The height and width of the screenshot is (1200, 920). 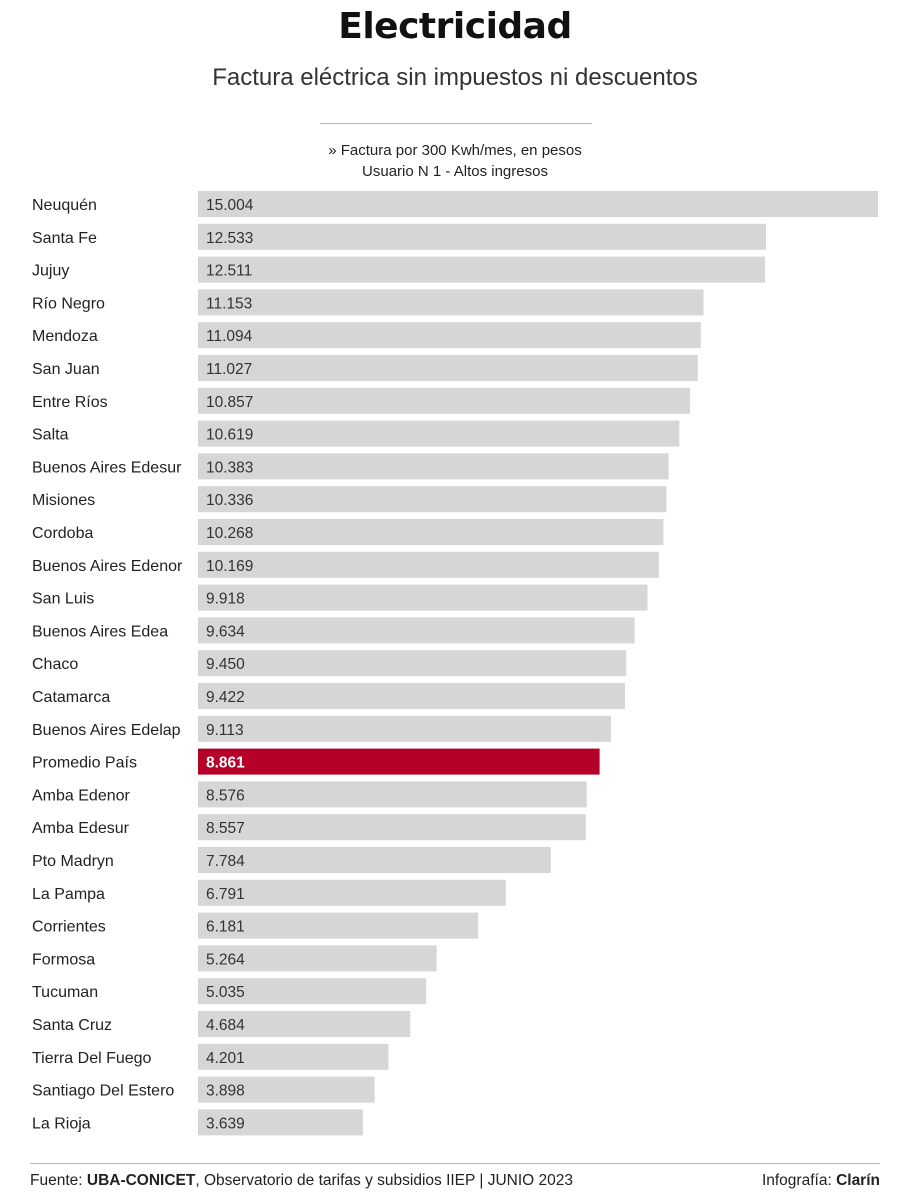 I want to click on value-label-la-rioja: 3.639, so click(x=225, y=1123).